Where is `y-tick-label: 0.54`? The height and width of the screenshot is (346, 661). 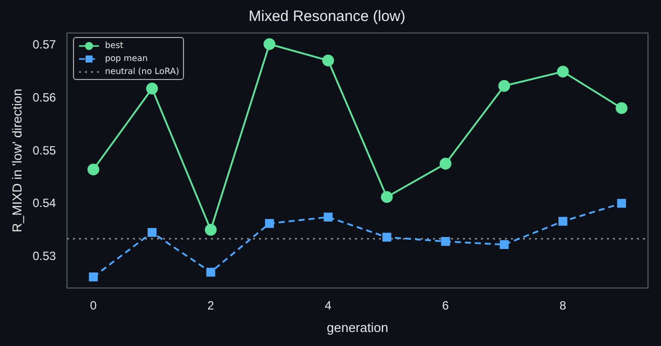 y-tick-label: 0.54 is located at coordinates (44, 203).